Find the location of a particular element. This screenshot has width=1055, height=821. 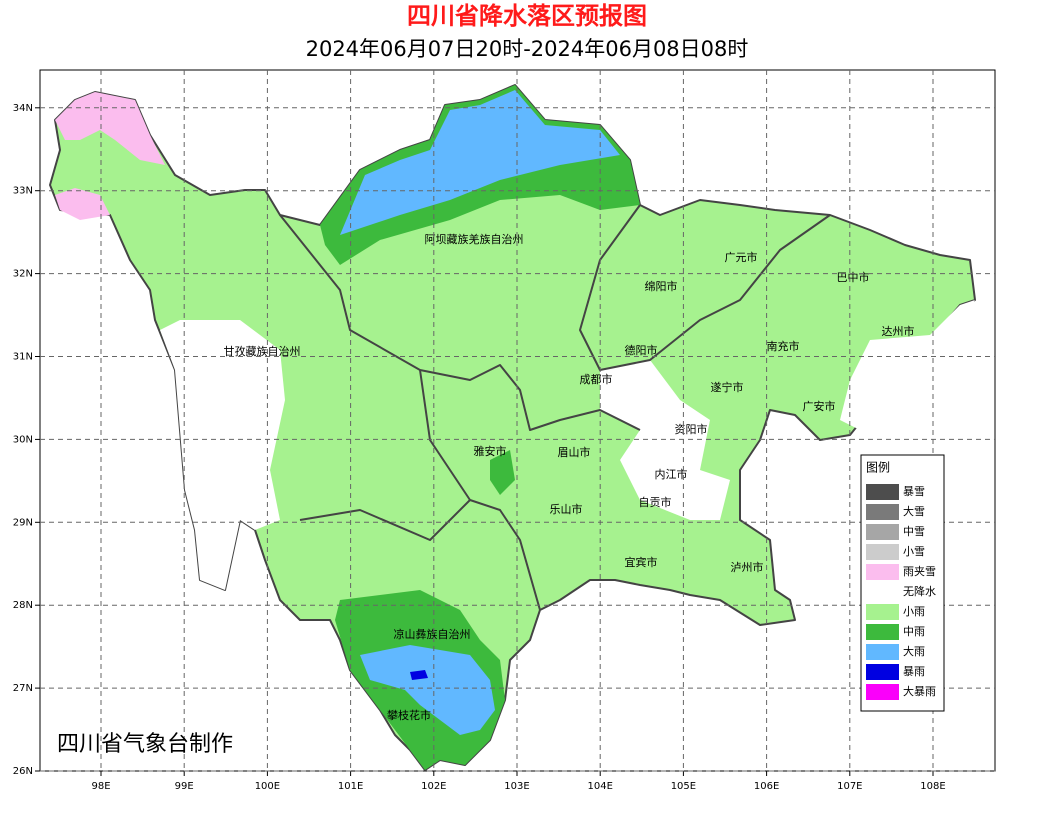

x-tick-label: 104E is located at coordinates (599, 786).